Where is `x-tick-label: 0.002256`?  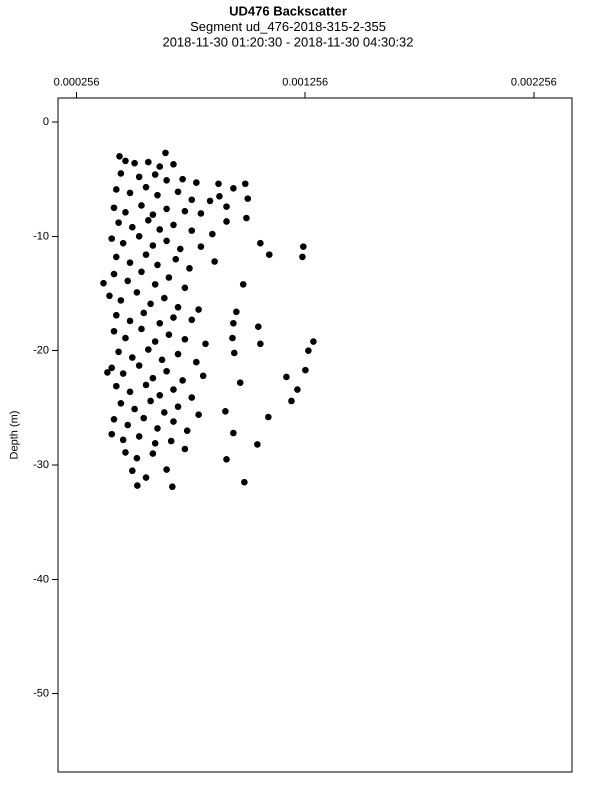
x-tick-label: 0.002256 is located at coordinates (533, 82).